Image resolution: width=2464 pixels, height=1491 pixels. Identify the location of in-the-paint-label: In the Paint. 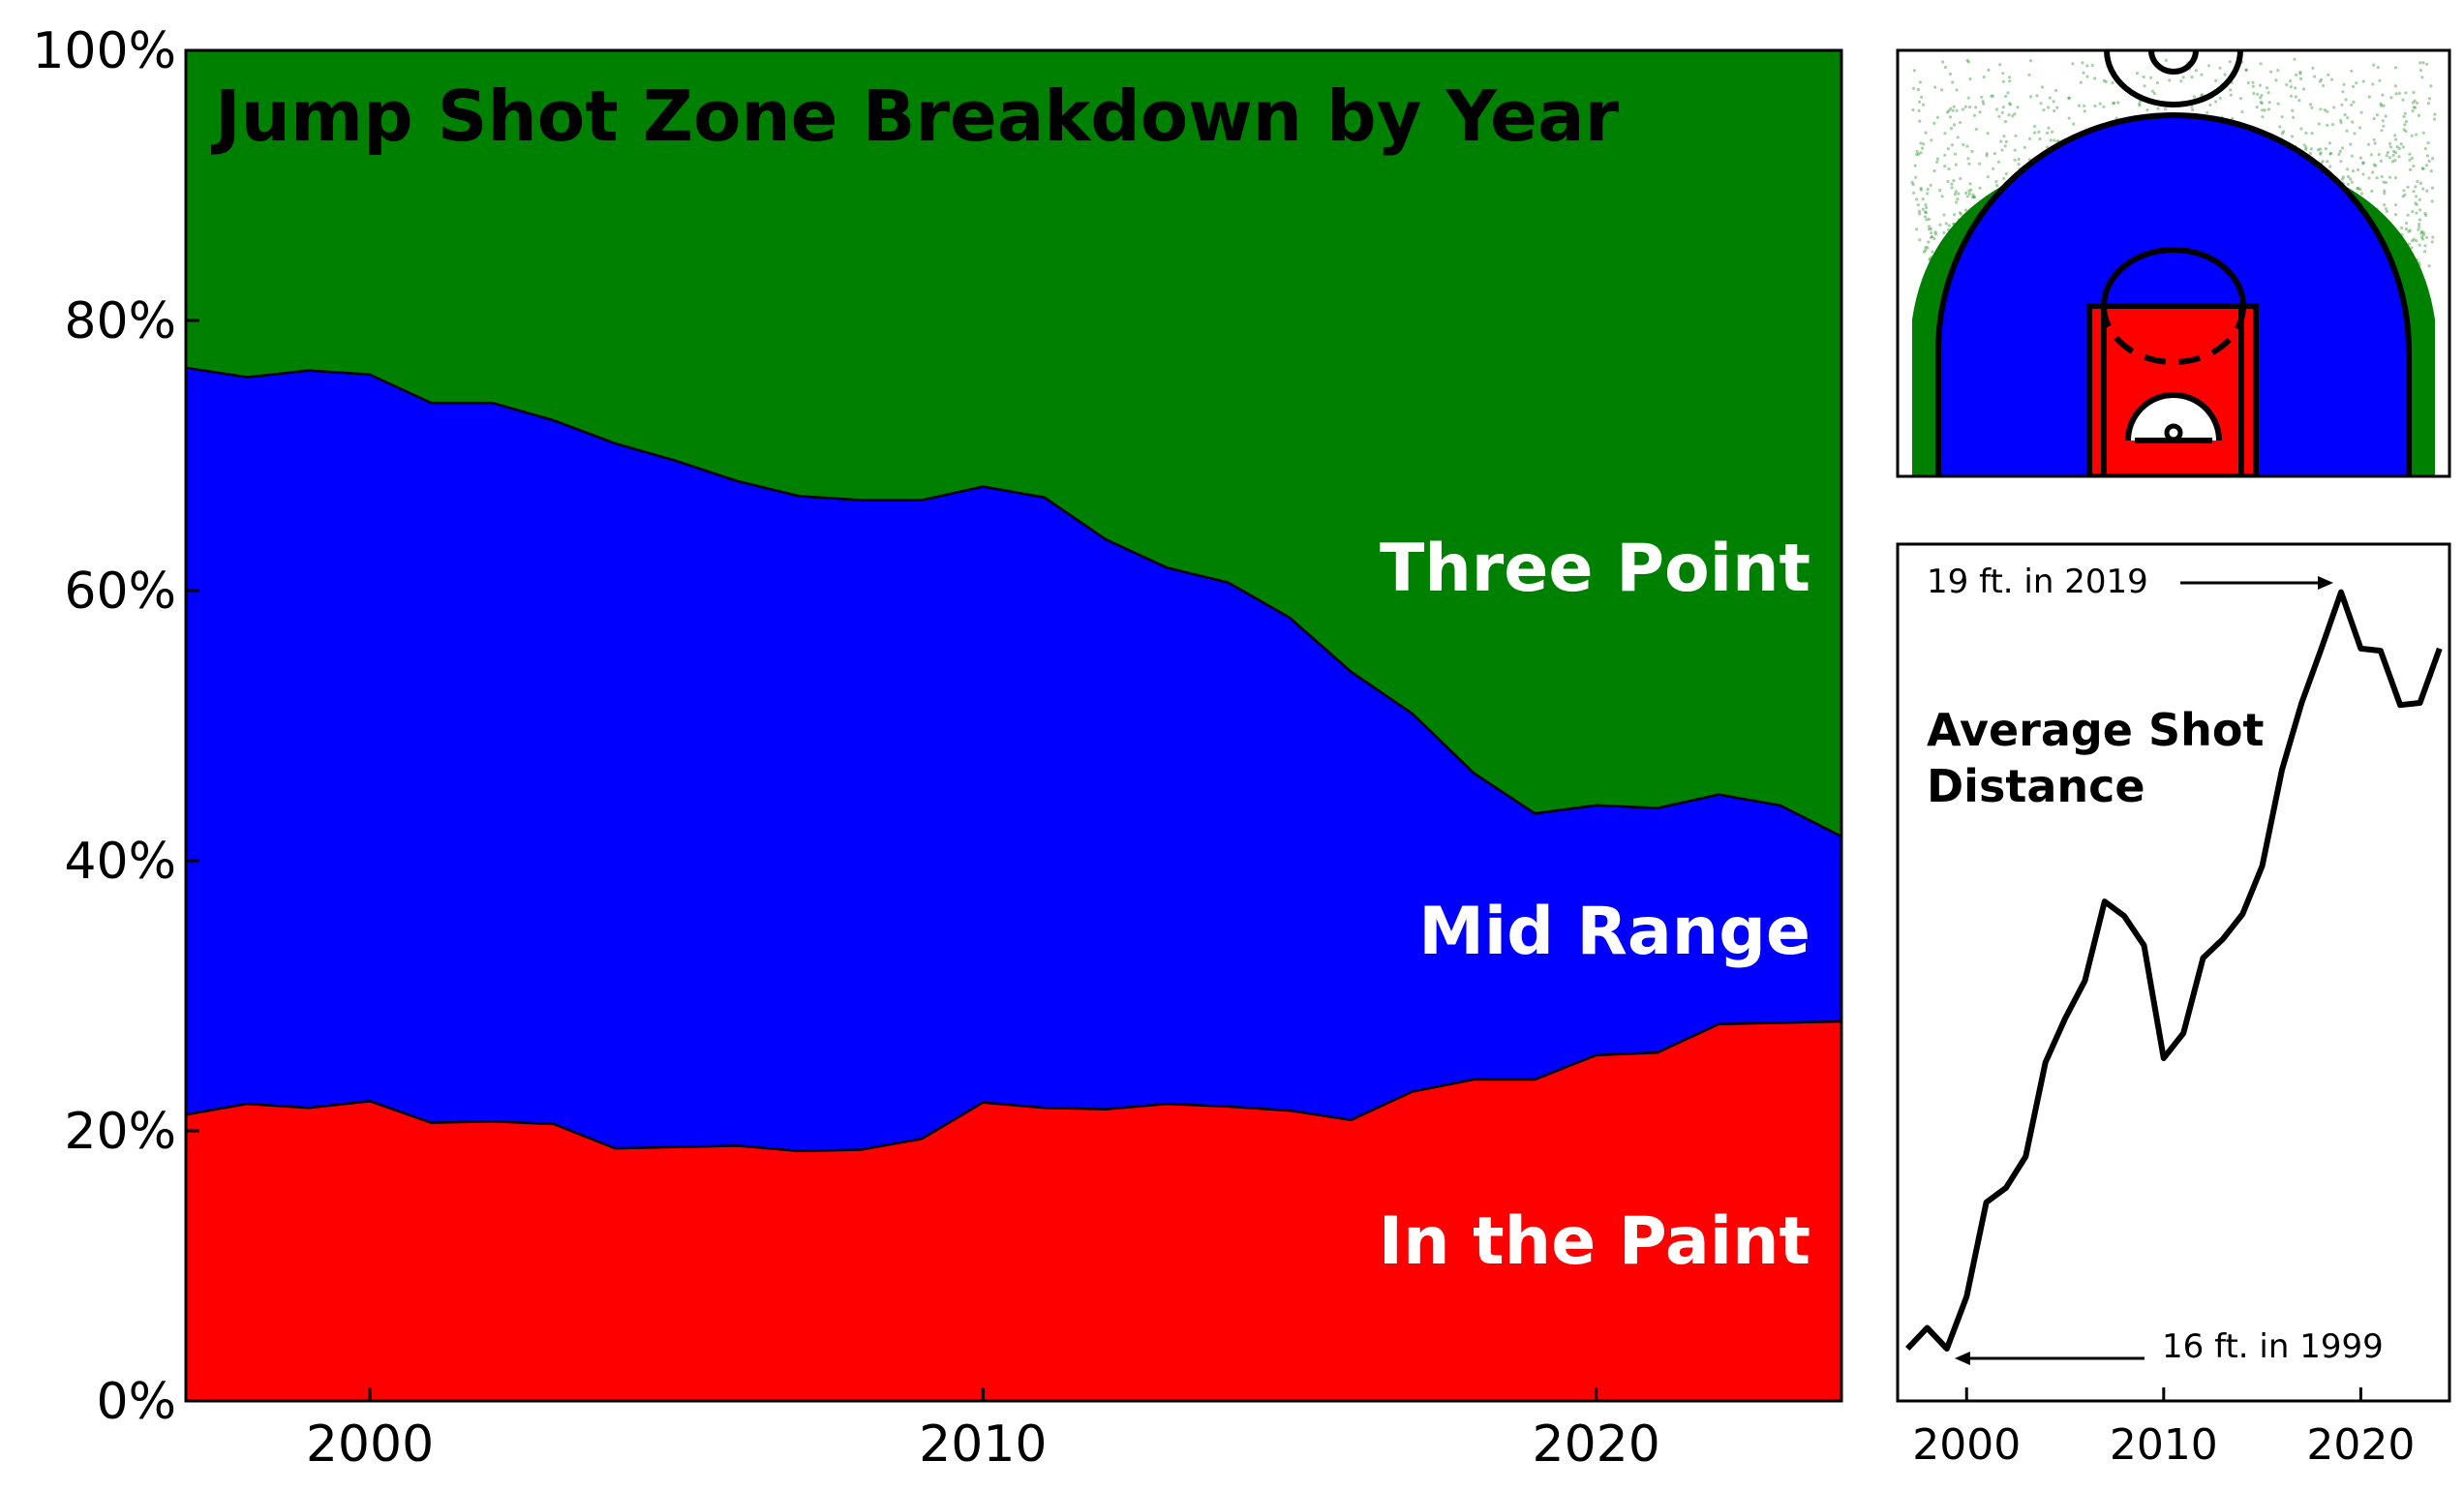
(1594, 1241).